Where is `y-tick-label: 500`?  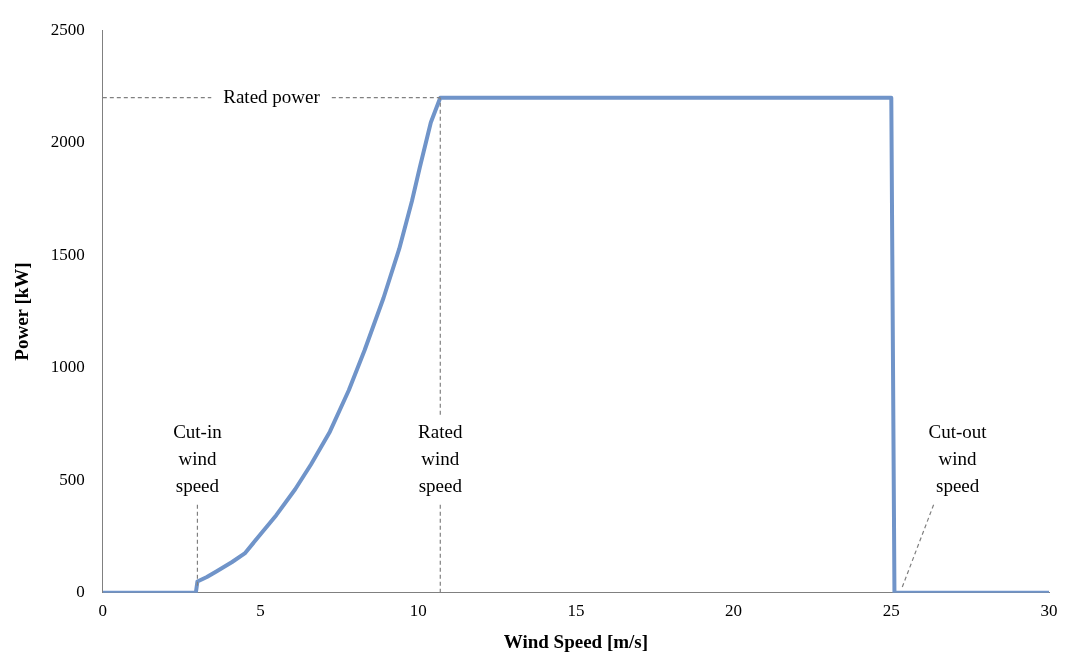
y-tick-label: 500 is located at coordinates (72, 479).